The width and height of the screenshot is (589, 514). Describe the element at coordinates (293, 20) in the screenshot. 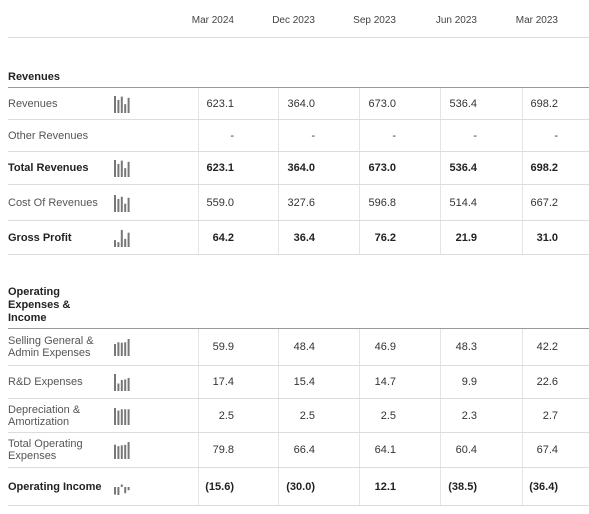

I see `column-header: Dec 2023` at that location.